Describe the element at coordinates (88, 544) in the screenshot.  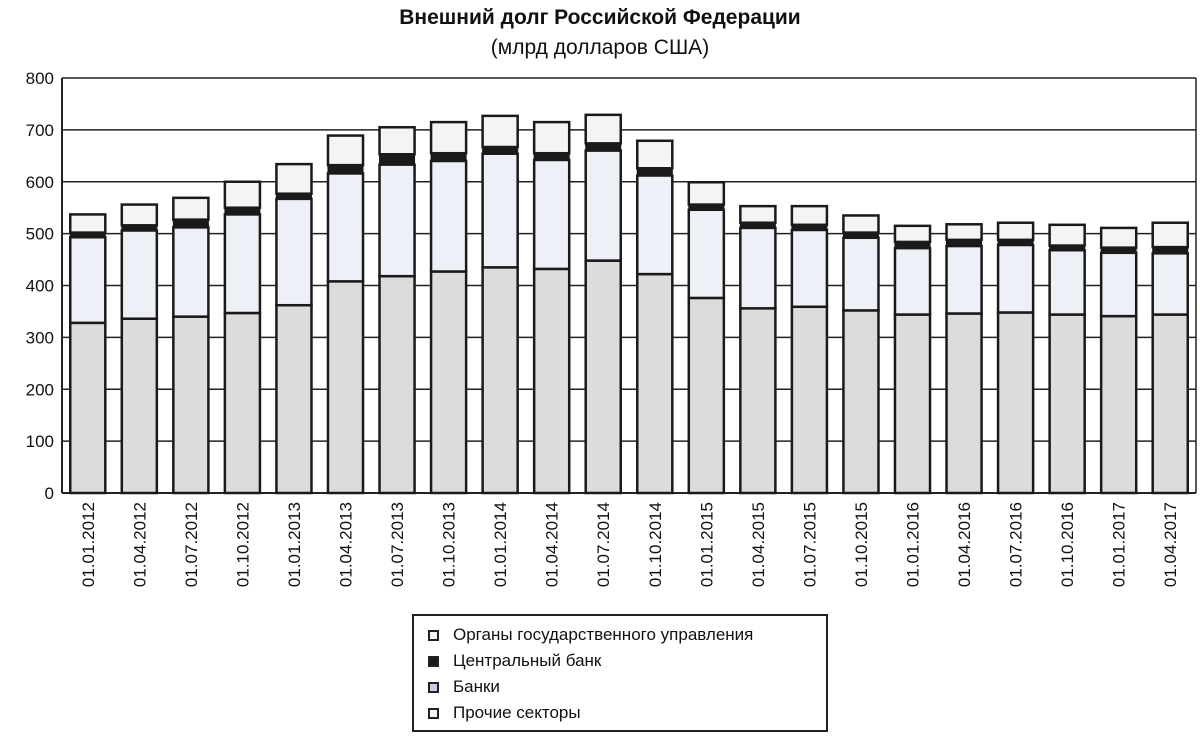
I see `x-tick-label: 01.01.2012` at that location.